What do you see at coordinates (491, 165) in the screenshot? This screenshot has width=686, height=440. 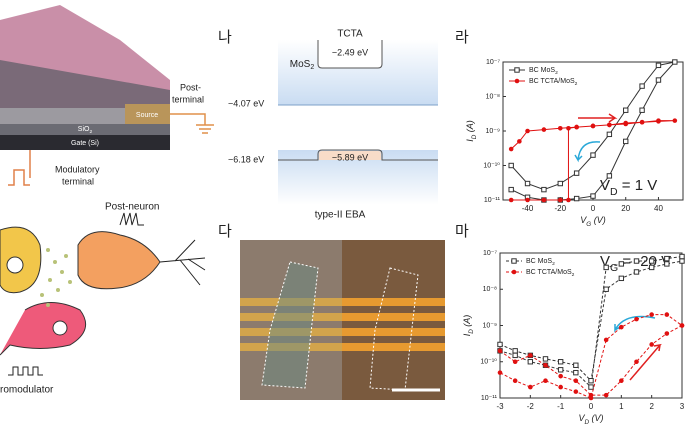 I see `y-tick-label: 10⁻¹⁰` at bounding box center [491, 165].